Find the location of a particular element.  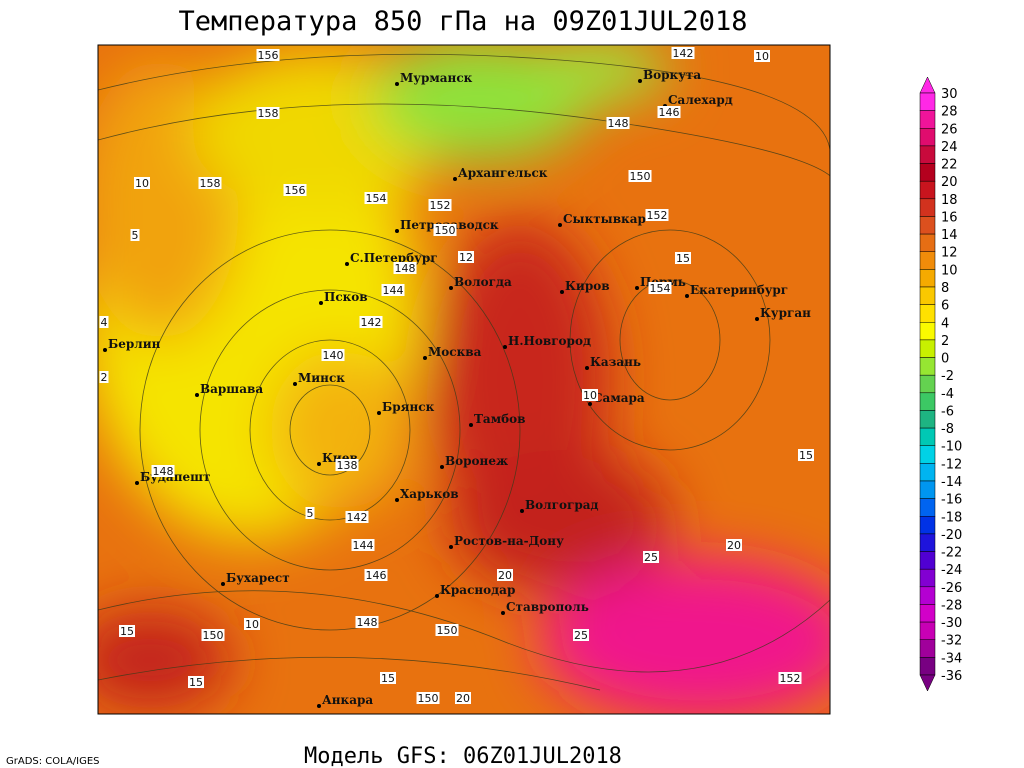

contour-label: 2 is located at coordinates (104, 377).